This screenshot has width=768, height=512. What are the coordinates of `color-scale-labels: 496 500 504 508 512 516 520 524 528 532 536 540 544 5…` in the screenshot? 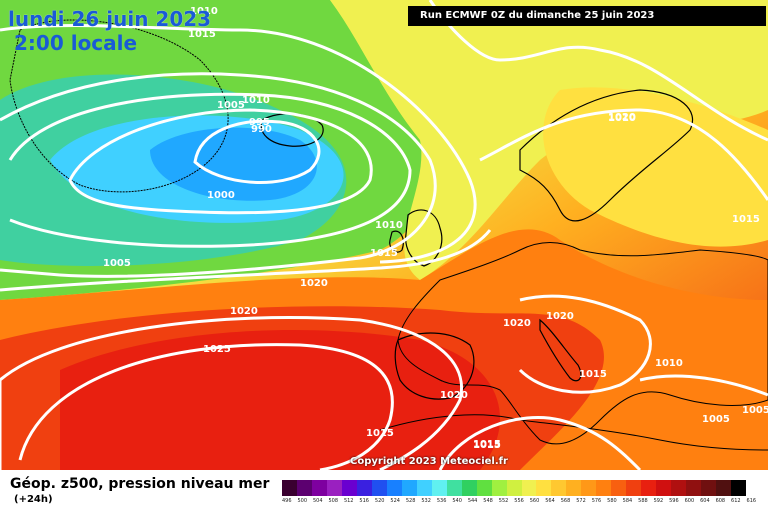 It's located at (522, 503).